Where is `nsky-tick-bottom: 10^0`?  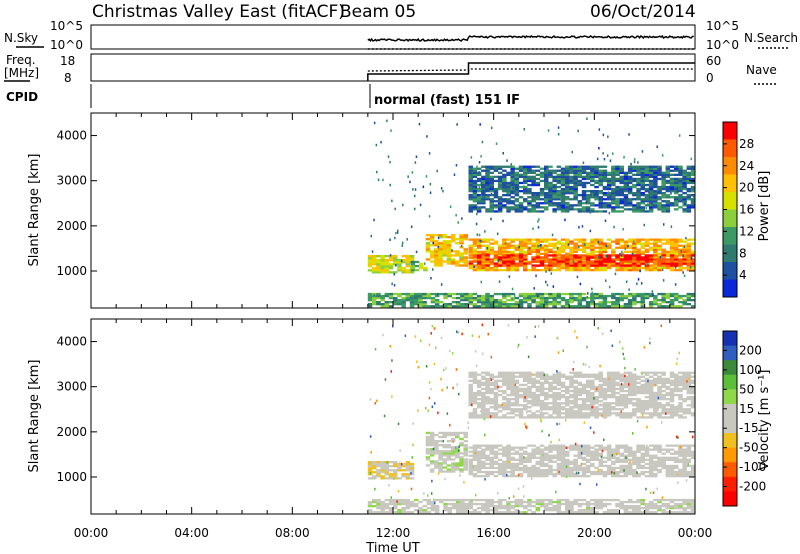
nsky-tick-bottom: 10^0 is located at coordinates (66, 45).